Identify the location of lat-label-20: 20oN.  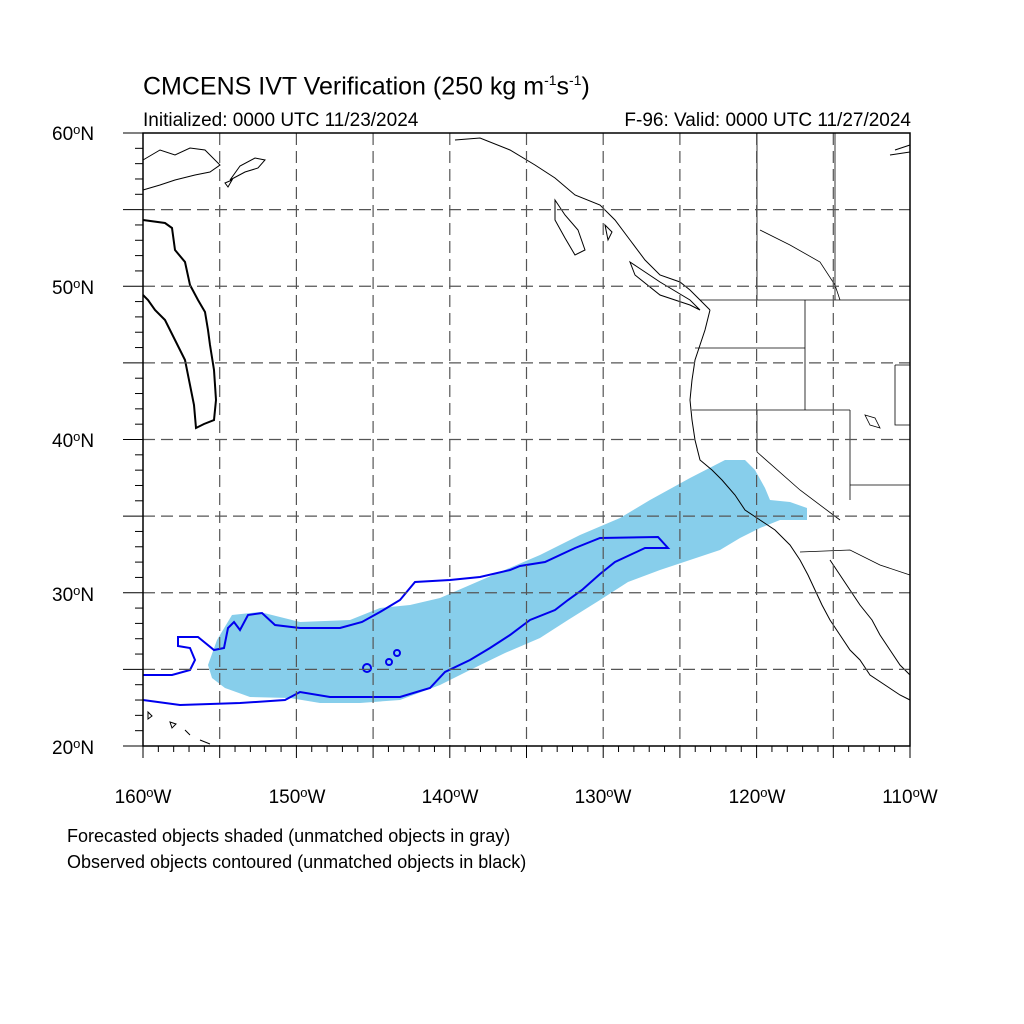
(73, 747).